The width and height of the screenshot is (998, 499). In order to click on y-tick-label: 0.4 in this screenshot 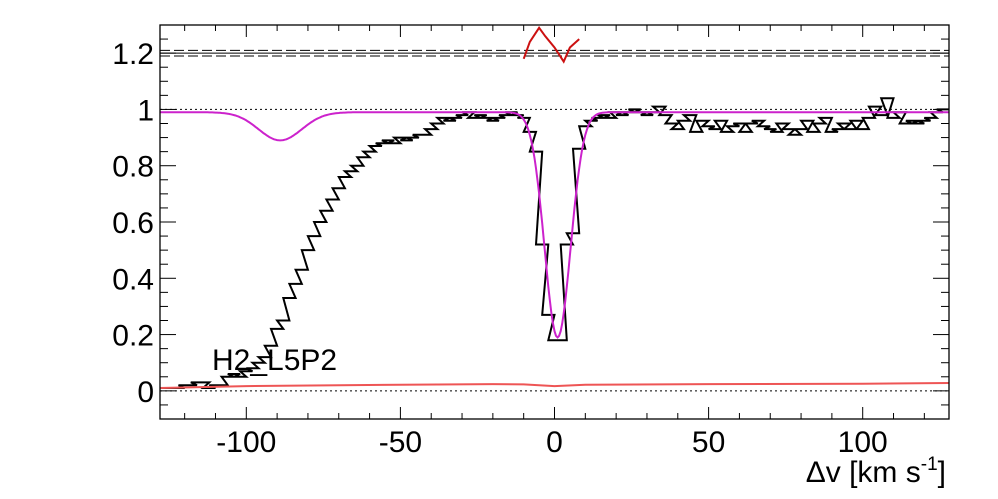, I will do `click(133, 279)`.